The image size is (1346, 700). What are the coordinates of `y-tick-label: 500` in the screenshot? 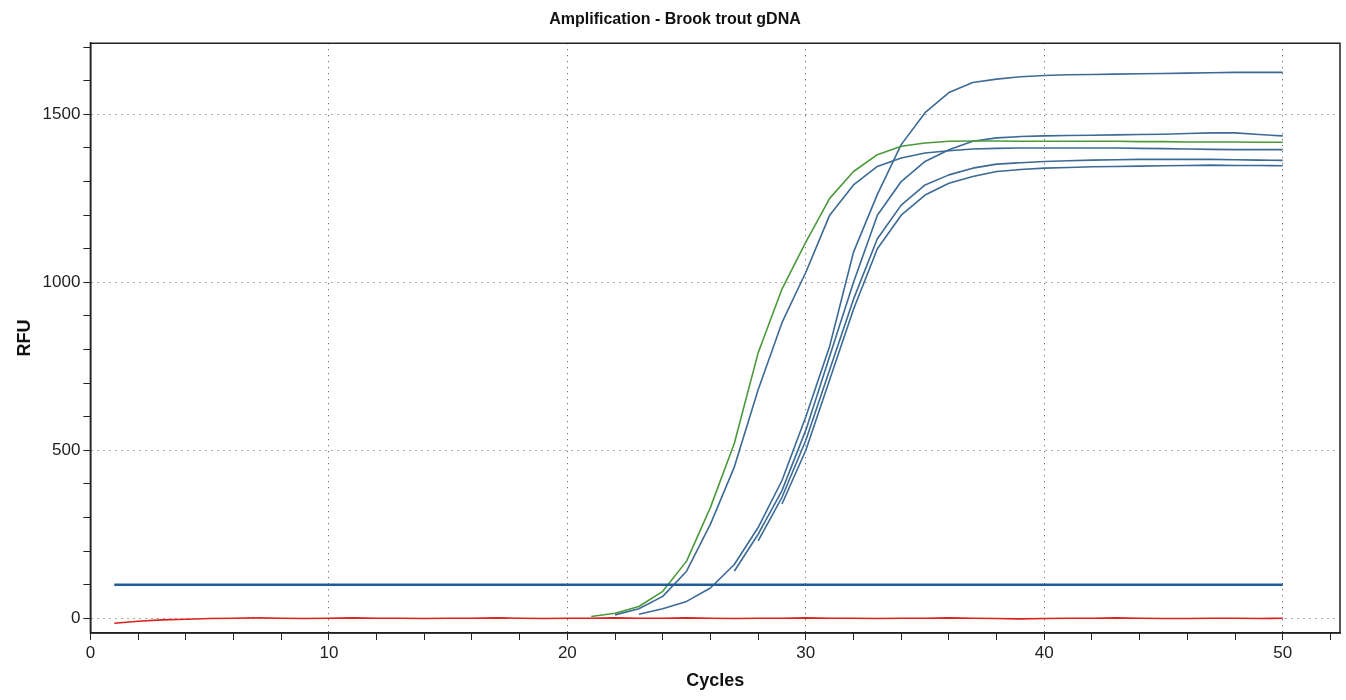 It's located at (66, 449).